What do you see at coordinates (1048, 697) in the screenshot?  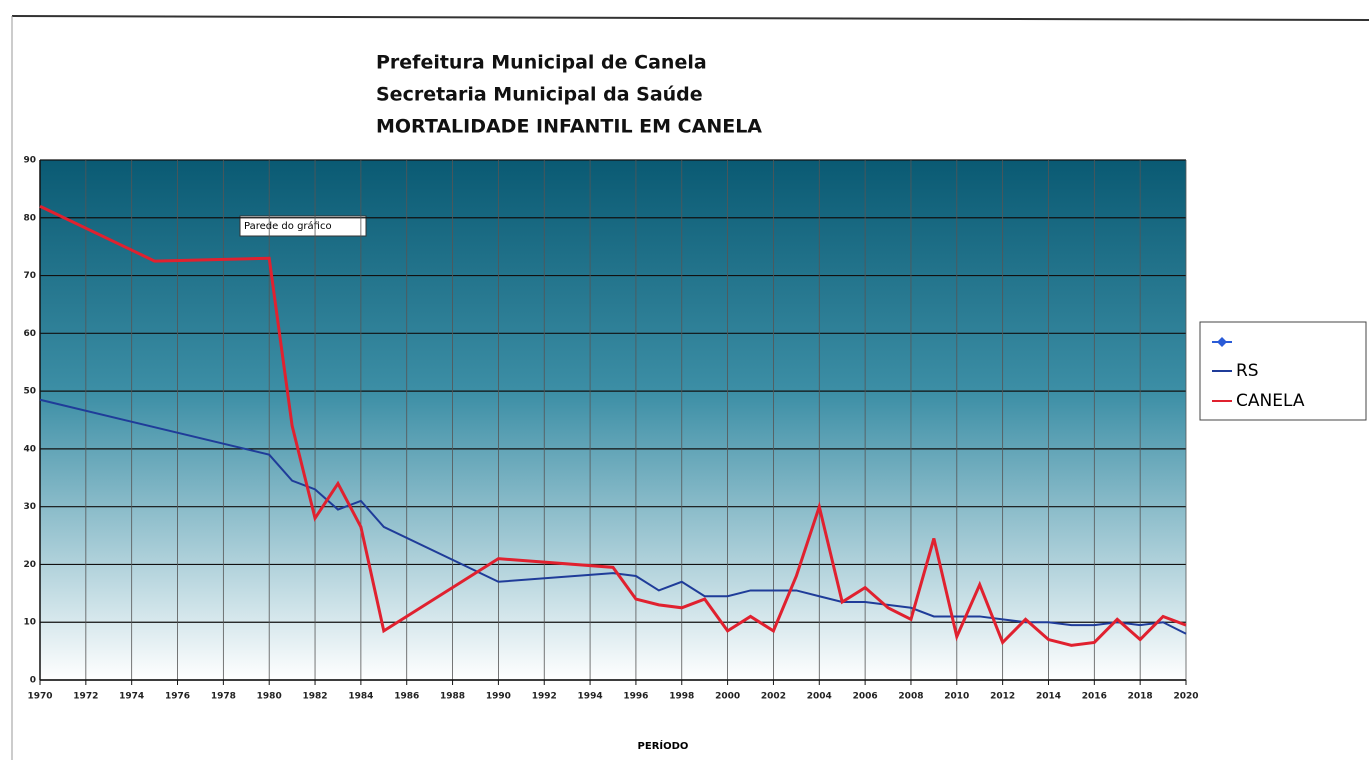 I see `x-tick-label: 2014` at bounding box center [1048, 697].